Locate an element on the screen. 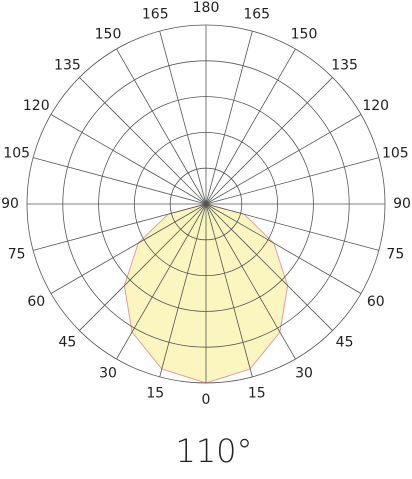 The image size is (412, 479). chart-title: 110° is located at coordinates (213, 451).